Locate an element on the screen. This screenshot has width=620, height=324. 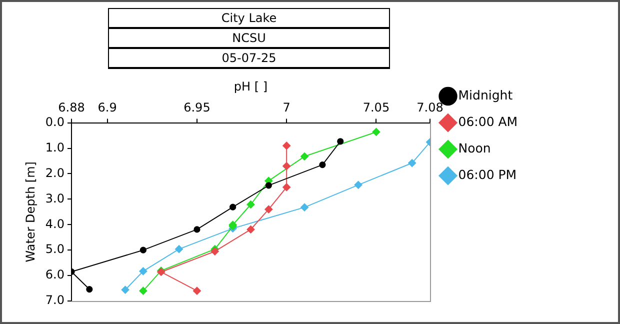
y-tick-label: 7.0 is located at coordinates (54, 300).